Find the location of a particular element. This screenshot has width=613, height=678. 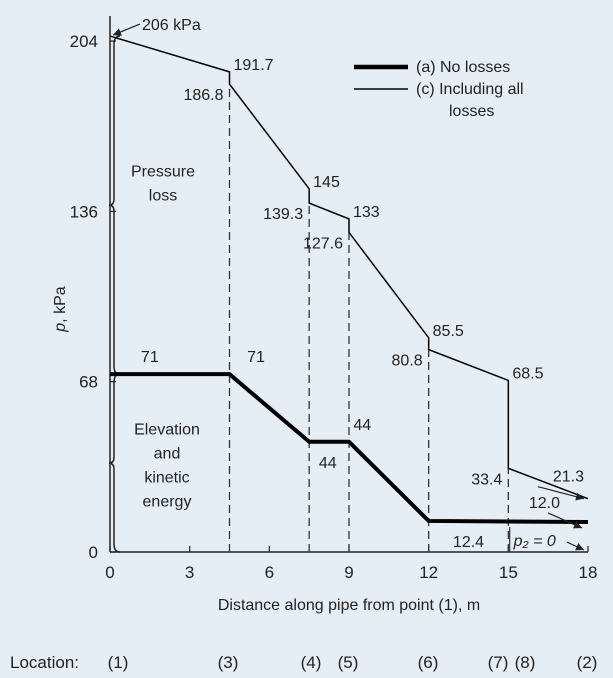

annotation-label: 33.4 is located at coordinates (486, 479).